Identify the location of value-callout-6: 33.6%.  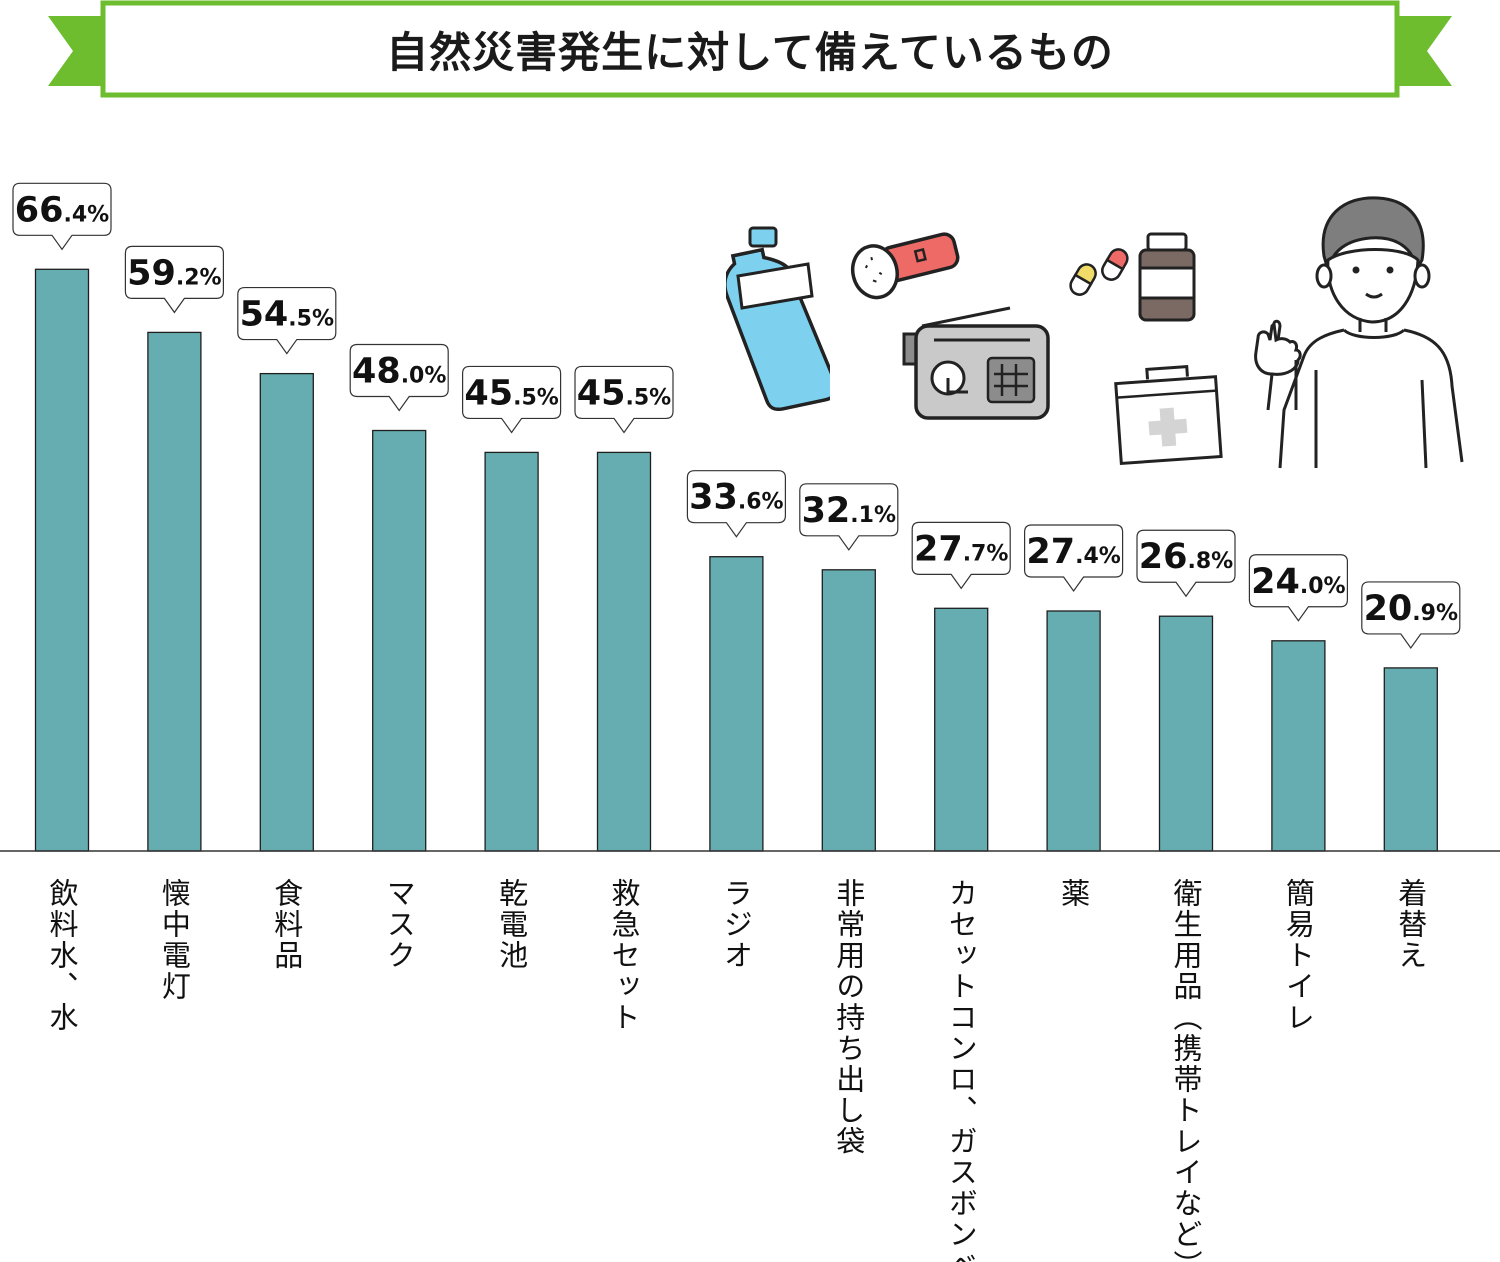
(736, 504).